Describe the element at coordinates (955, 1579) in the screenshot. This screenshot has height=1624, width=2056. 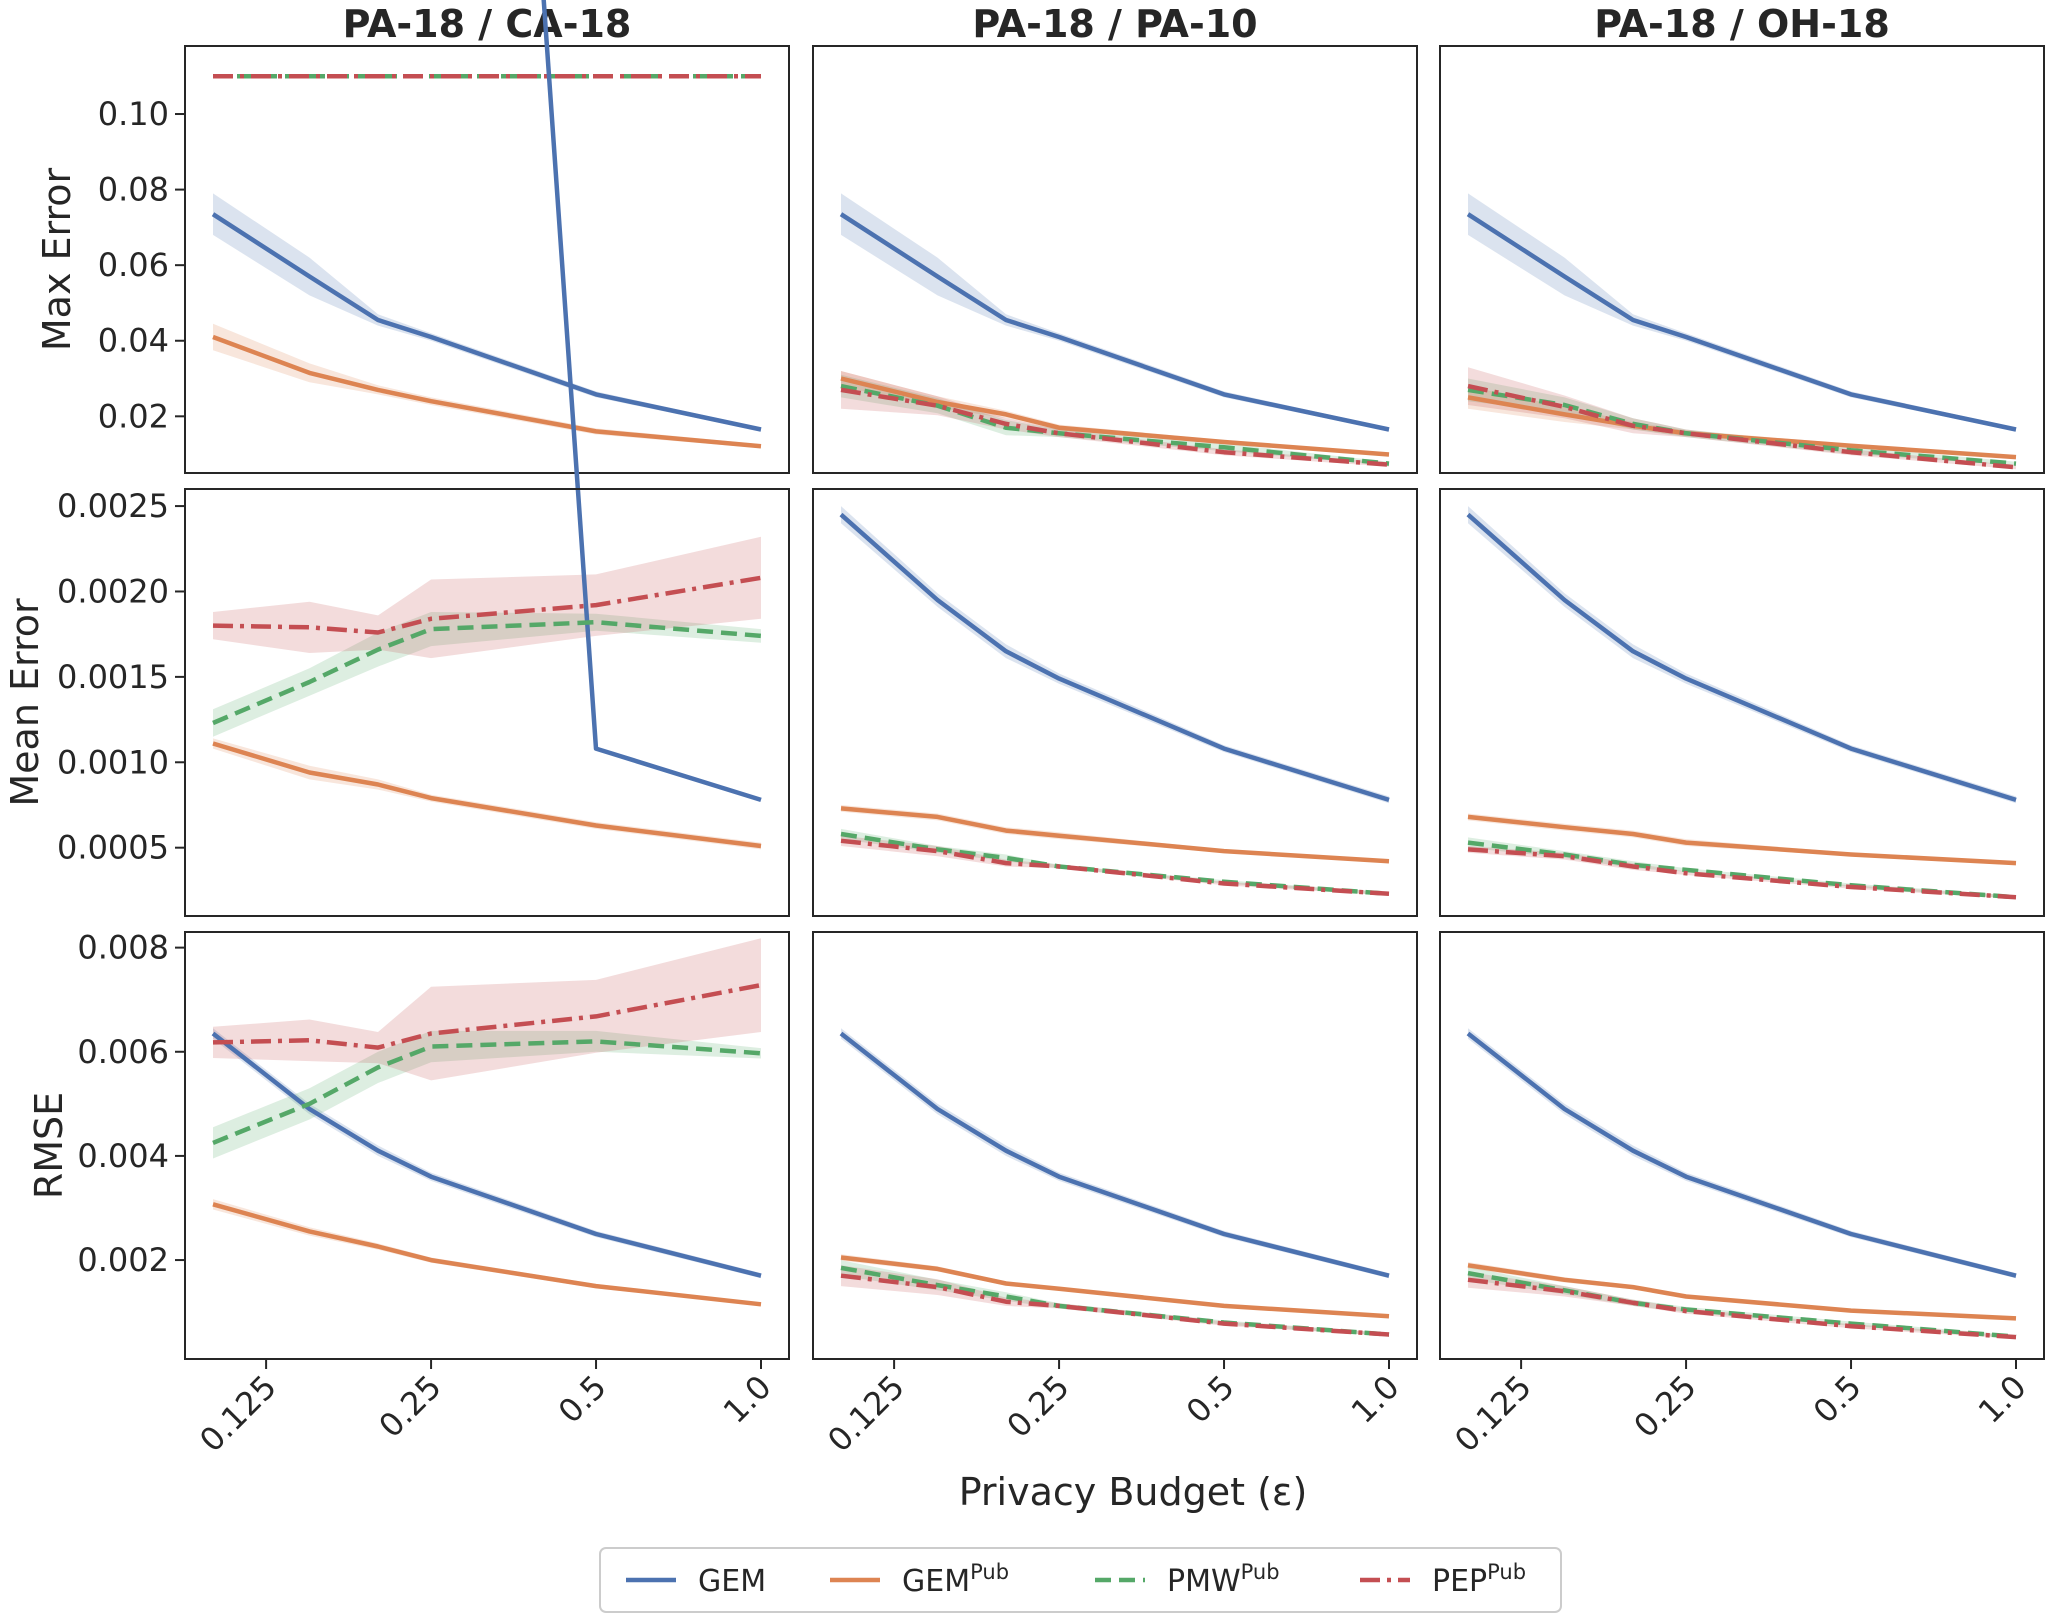
I see `legend-label: GEMPub` at that location.